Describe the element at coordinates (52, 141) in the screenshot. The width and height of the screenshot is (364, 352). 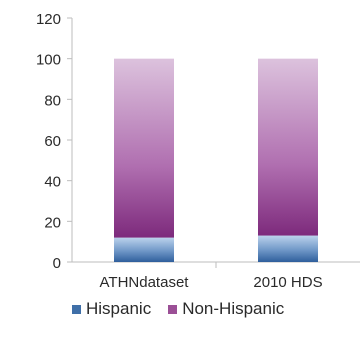
I see `y-tick-label-60: 60` at that location.